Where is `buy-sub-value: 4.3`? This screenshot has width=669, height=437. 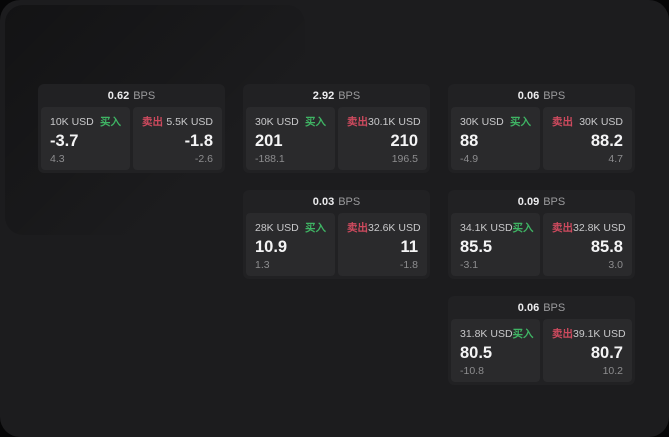
buy-sub-value: 4.3 is located at coordinates (57, 158).